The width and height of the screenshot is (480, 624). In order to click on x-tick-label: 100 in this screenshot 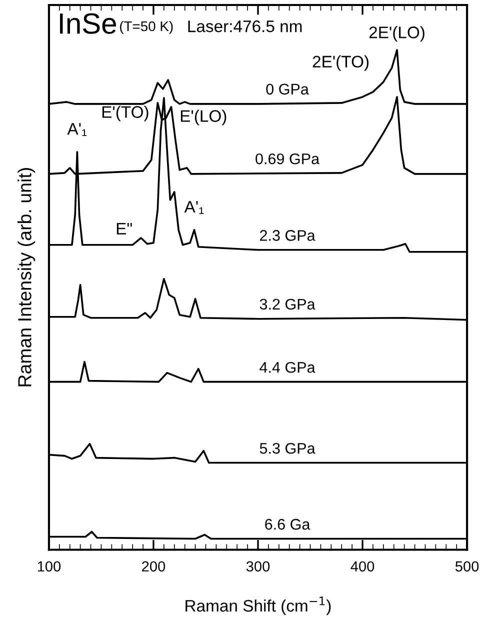, I will do `click(49, 566)`.